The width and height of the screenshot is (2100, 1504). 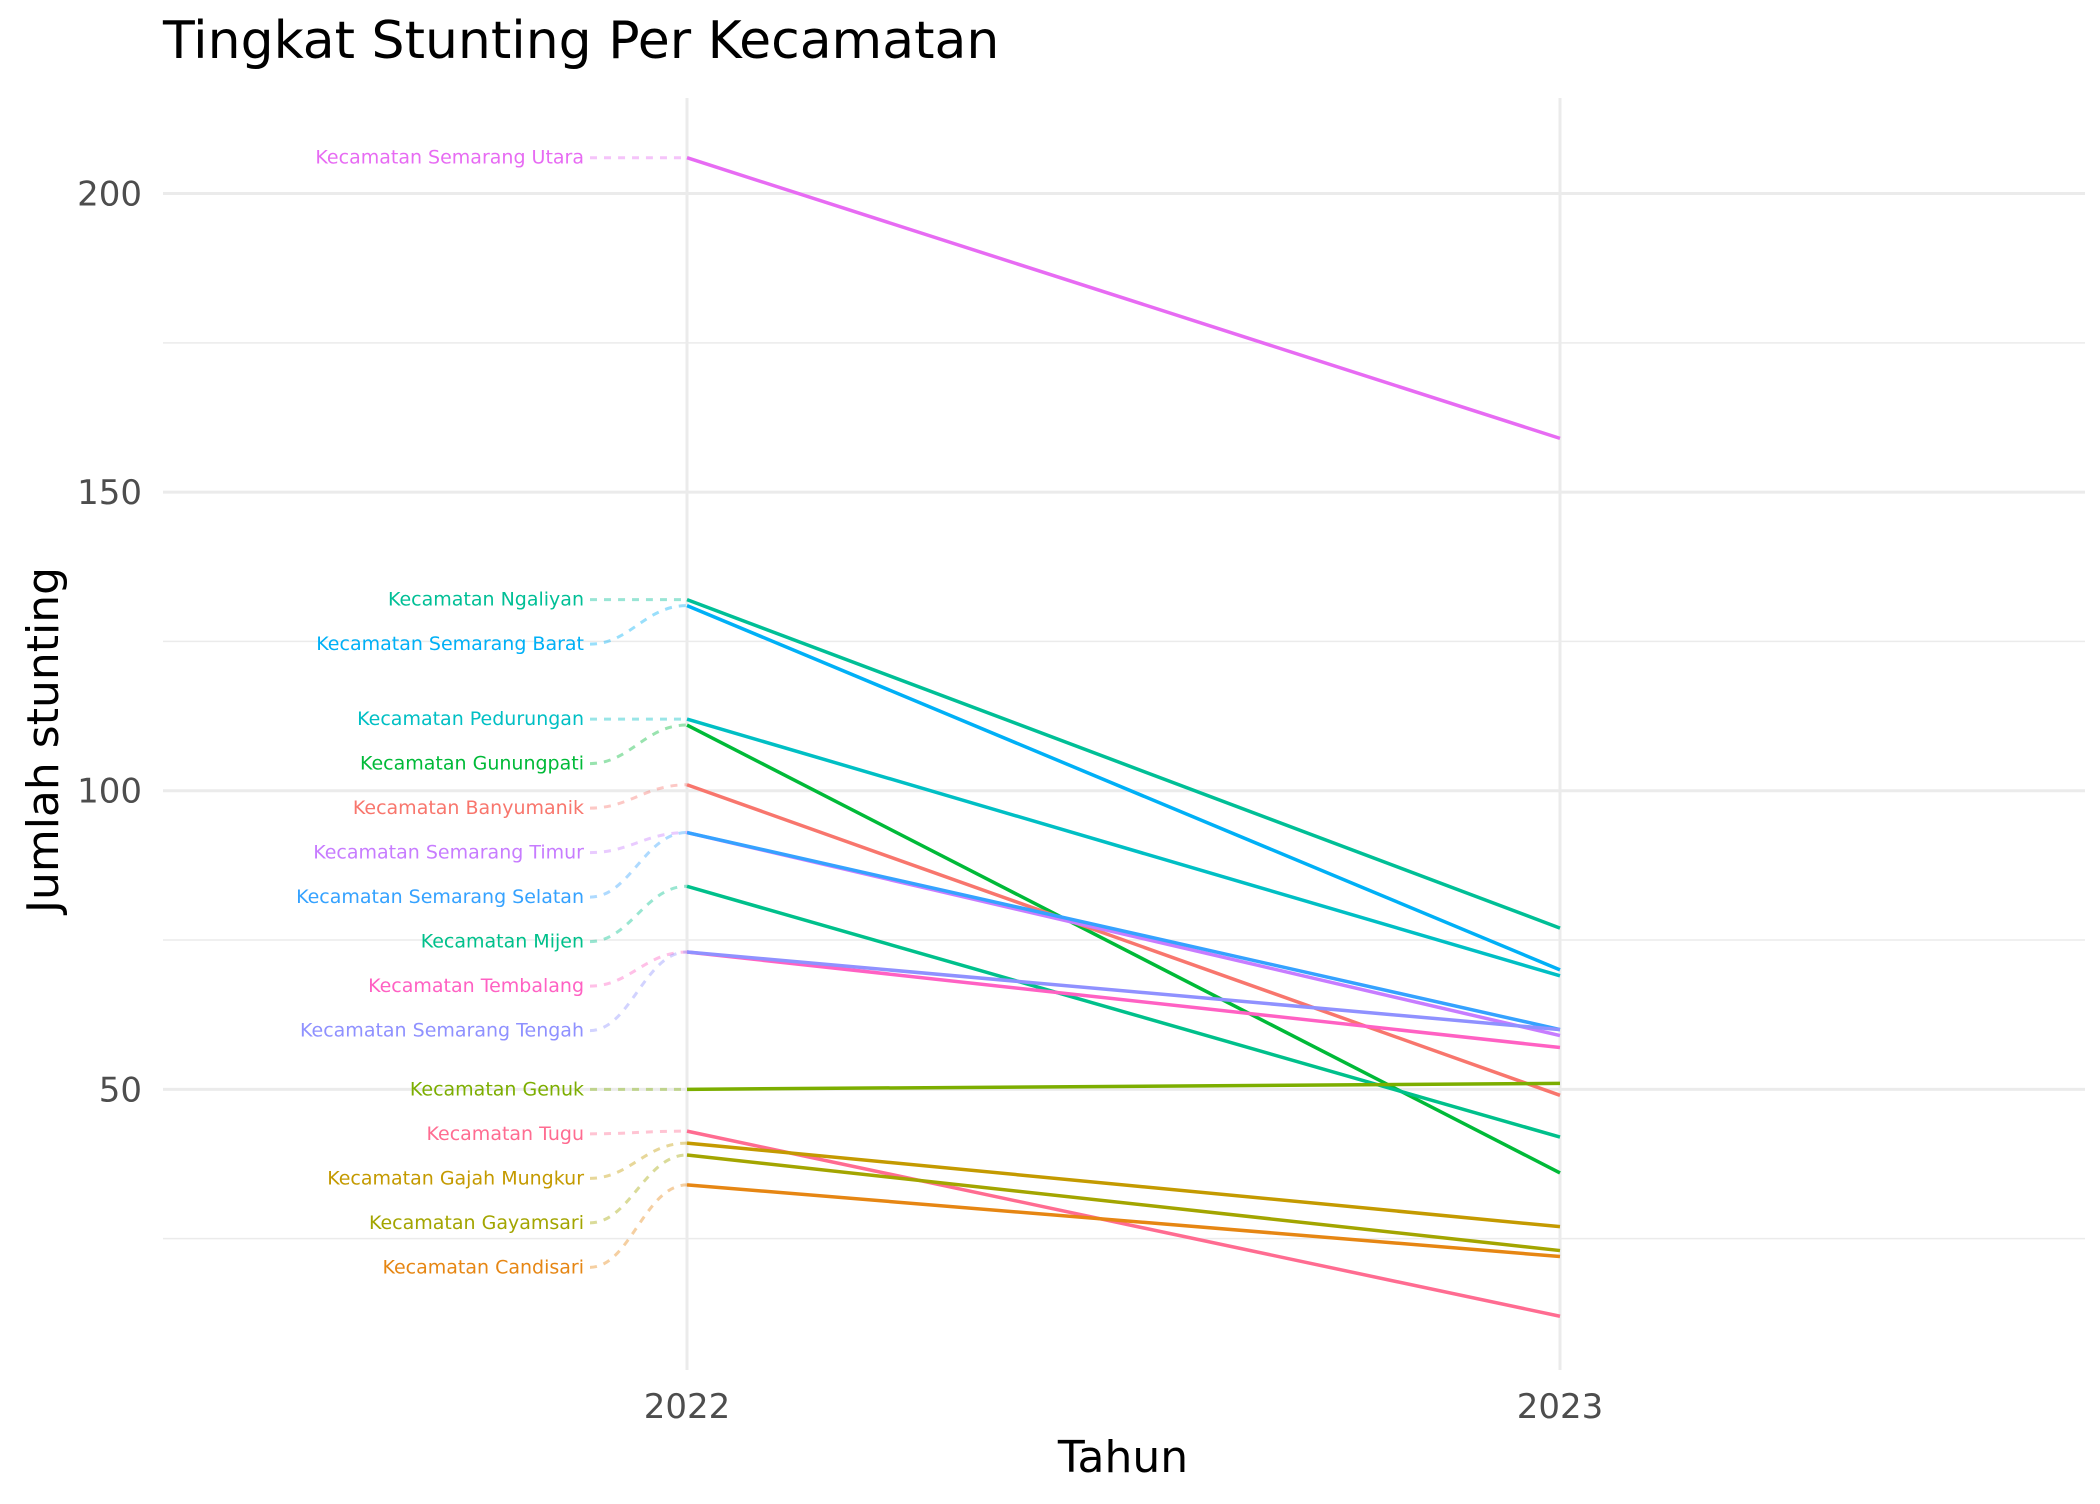 I want to click on y-axis-ticks: 50 100 150 200, so click(x=109, y=643).